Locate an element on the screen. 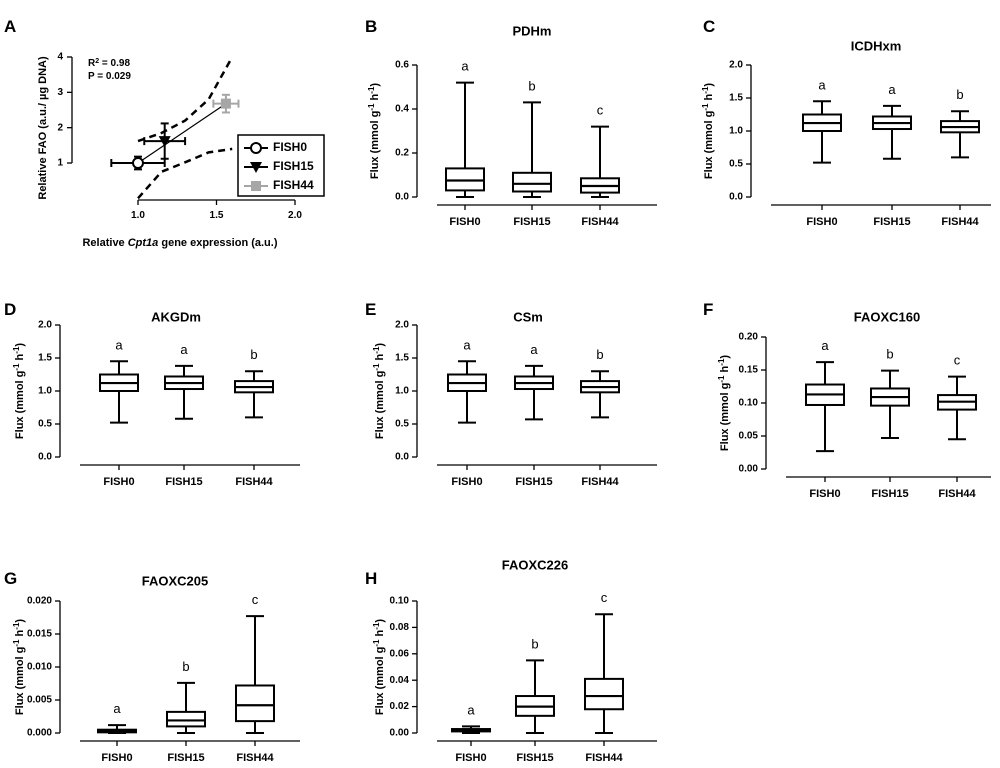 The image size is (1000, 768). ci-upper-curve is located at coordinates (185, 99).